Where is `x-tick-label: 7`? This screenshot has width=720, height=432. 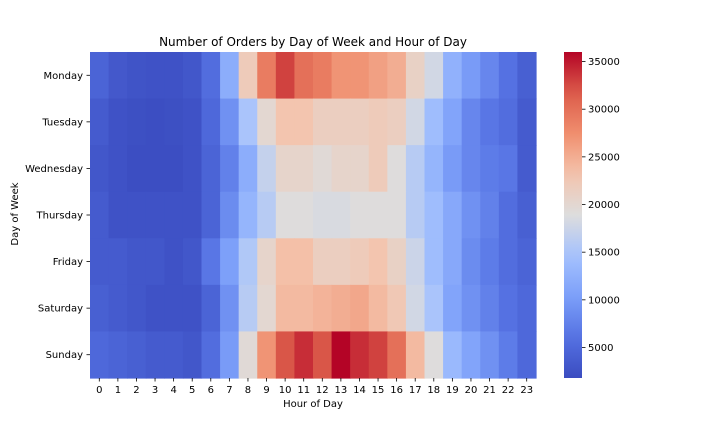
x-tick-label: 7 is located at coordinates (229, 390).